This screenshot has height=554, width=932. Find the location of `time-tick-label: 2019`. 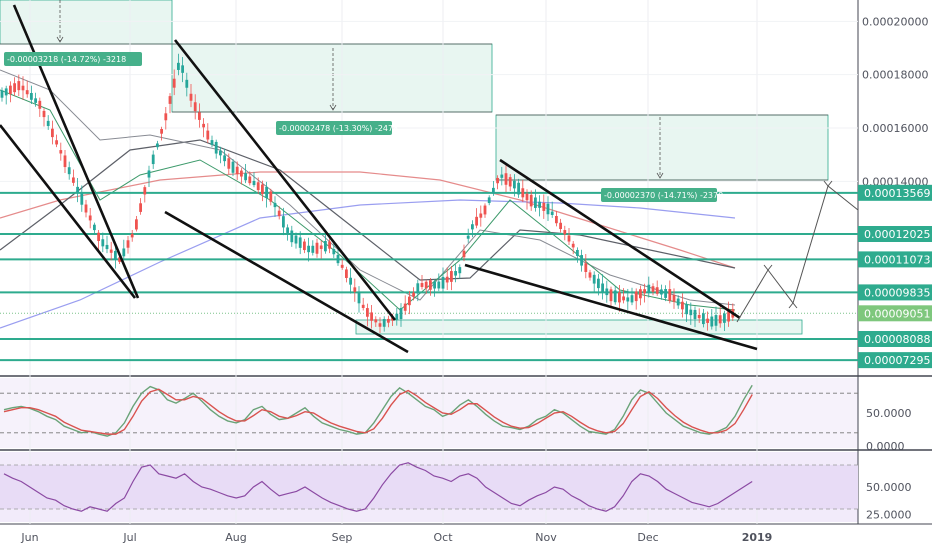

time-tick-label: 2019 is located at coordinates (757, 537).